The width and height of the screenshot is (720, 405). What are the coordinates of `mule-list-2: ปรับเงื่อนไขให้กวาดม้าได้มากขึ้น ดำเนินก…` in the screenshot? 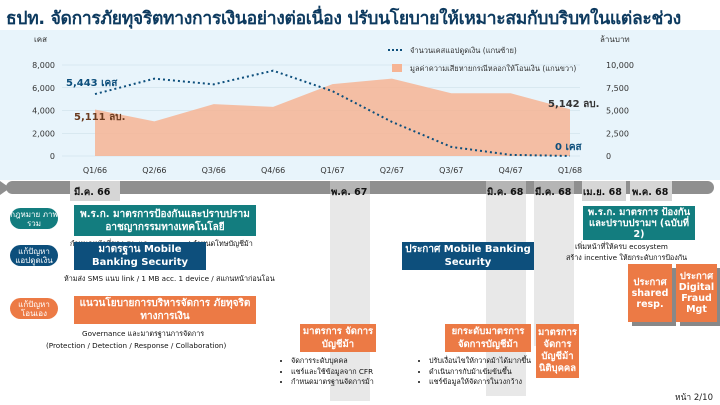 It's located at (475, 372).